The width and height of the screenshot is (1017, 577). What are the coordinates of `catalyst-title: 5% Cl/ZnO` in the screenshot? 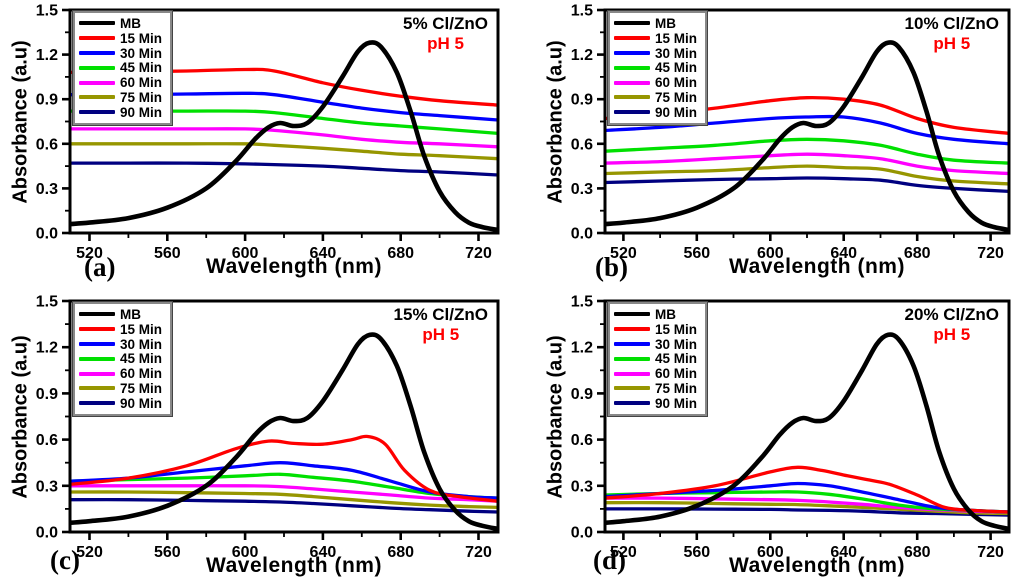 It's located at (445, 23).